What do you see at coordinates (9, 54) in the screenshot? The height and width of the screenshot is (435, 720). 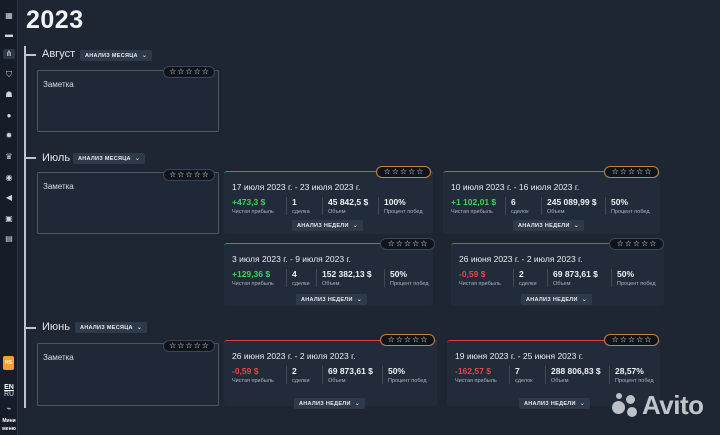 I see `nodes-icon: ⋔` at bounding box center [9, 54].